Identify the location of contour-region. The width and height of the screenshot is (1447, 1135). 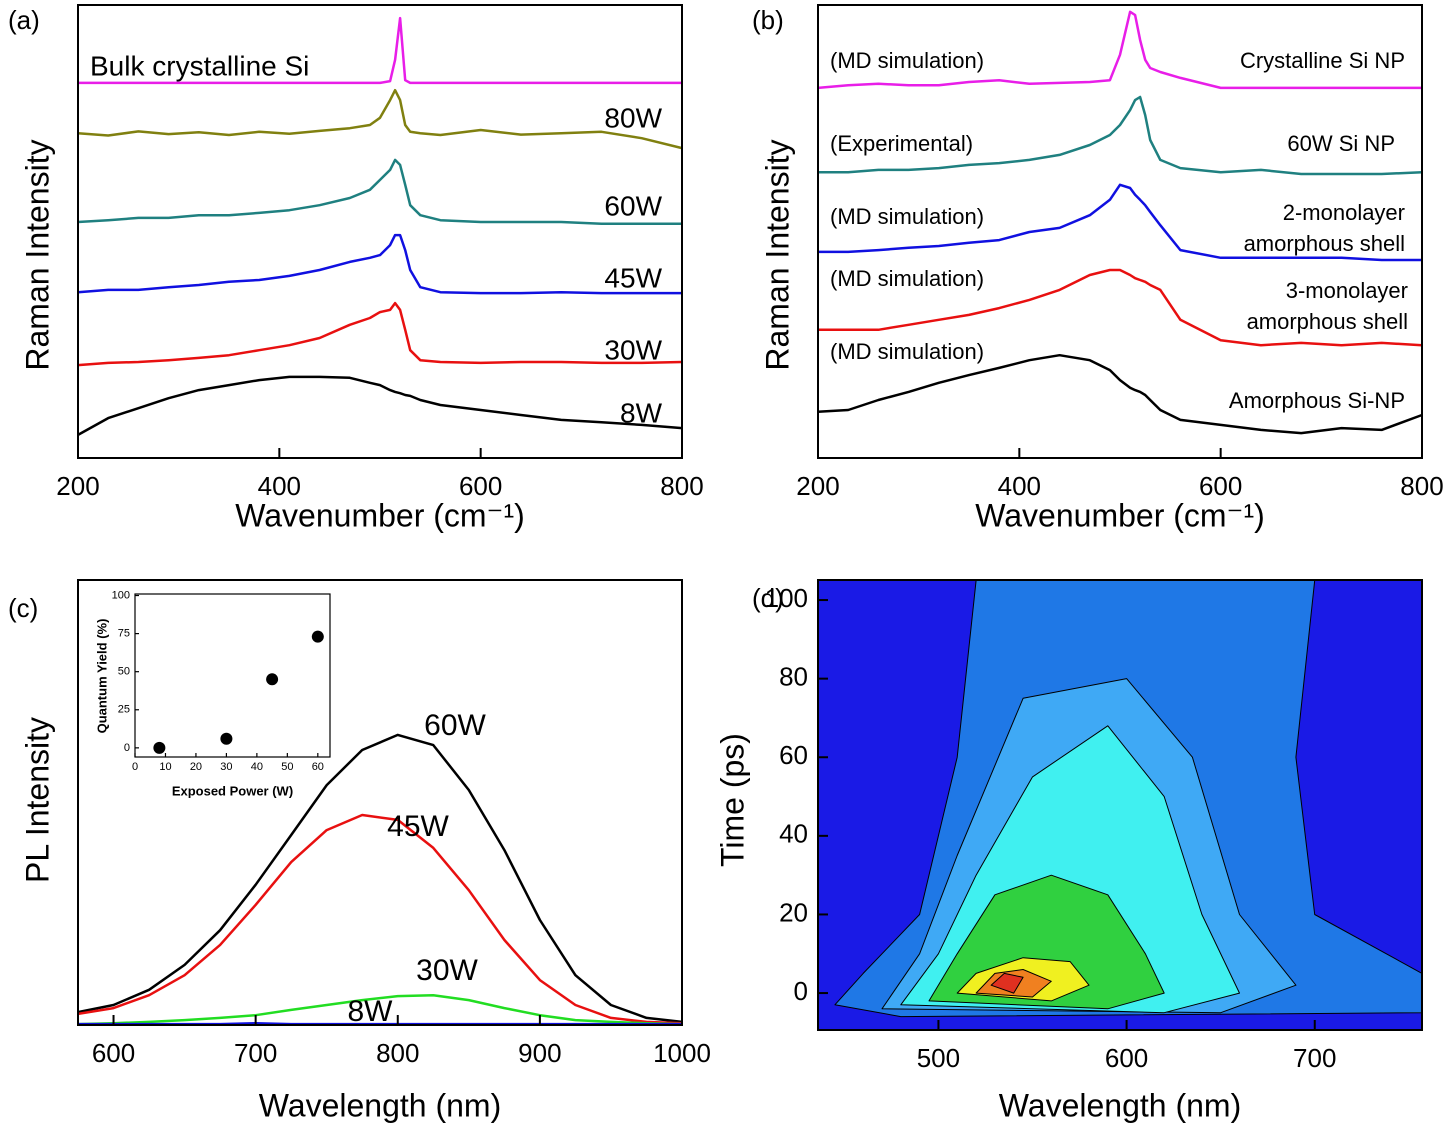
(1007, 983).